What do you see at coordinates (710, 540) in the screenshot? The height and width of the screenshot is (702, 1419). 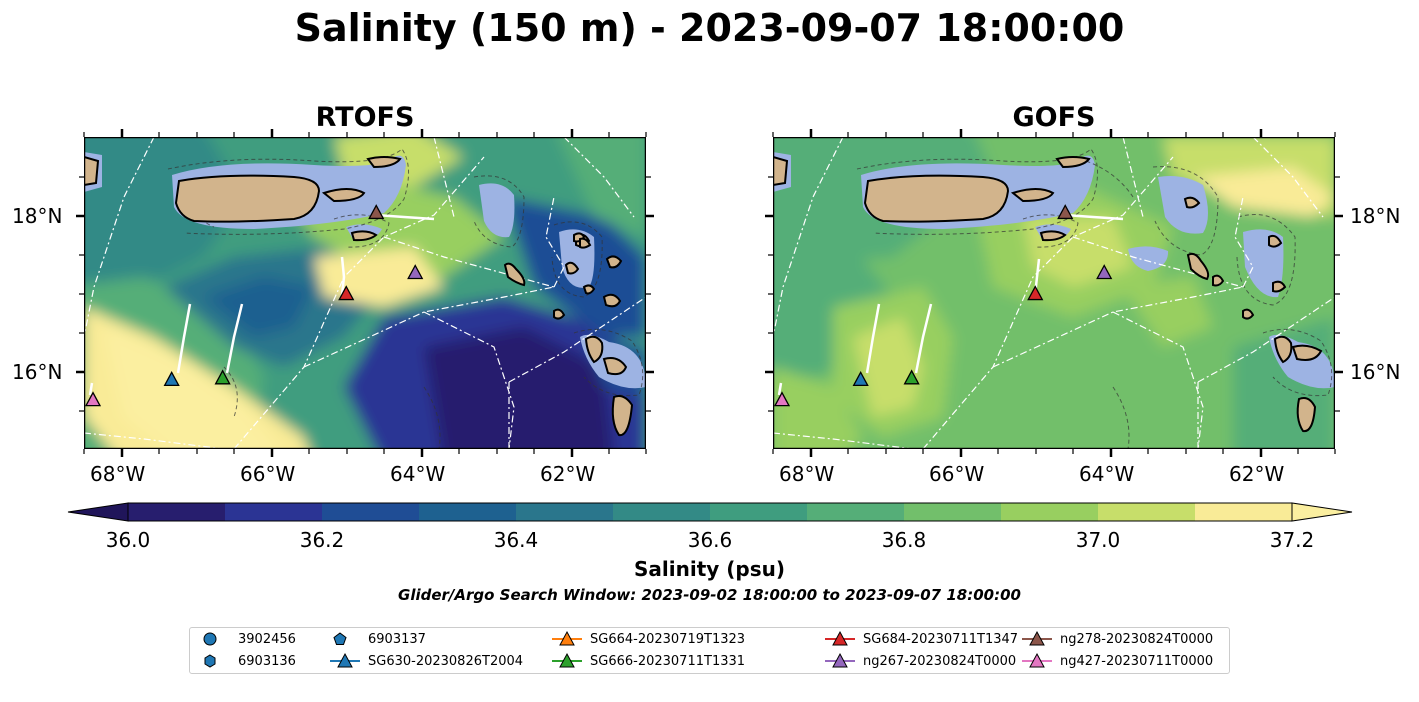 I see `colorbar-tick-label: 36.6` at bounding box center [710, 540].